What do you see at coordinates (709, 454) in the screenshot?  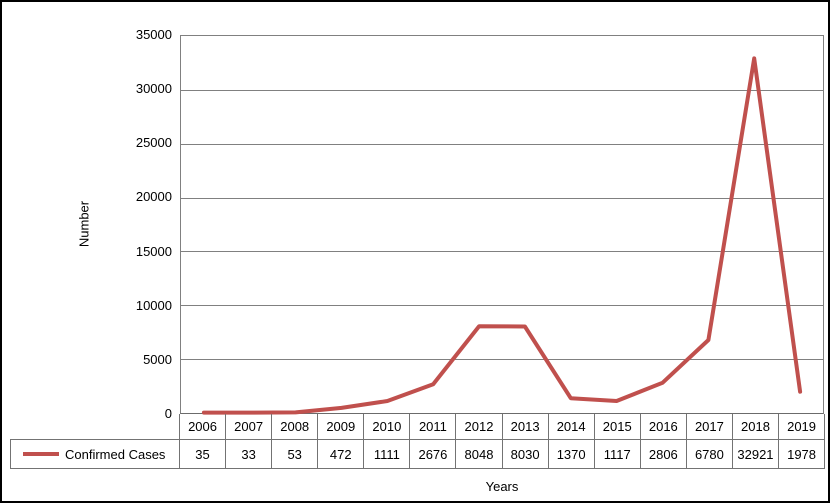 I see `value-cell: 6780` at bounding box center [709, 454].